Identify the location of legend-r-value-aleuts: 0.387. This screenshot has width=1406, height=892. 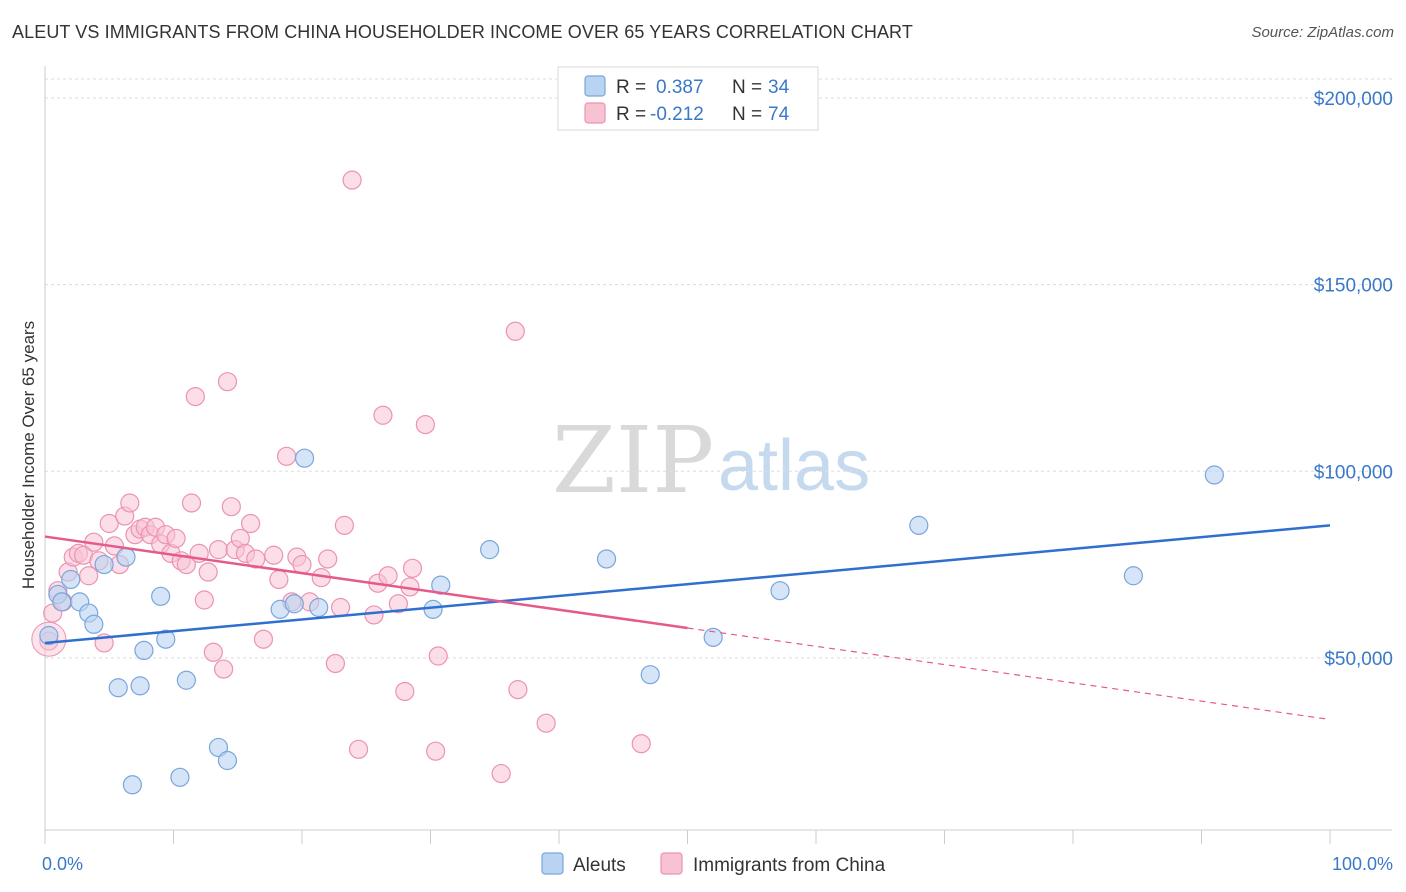
(680, 87).